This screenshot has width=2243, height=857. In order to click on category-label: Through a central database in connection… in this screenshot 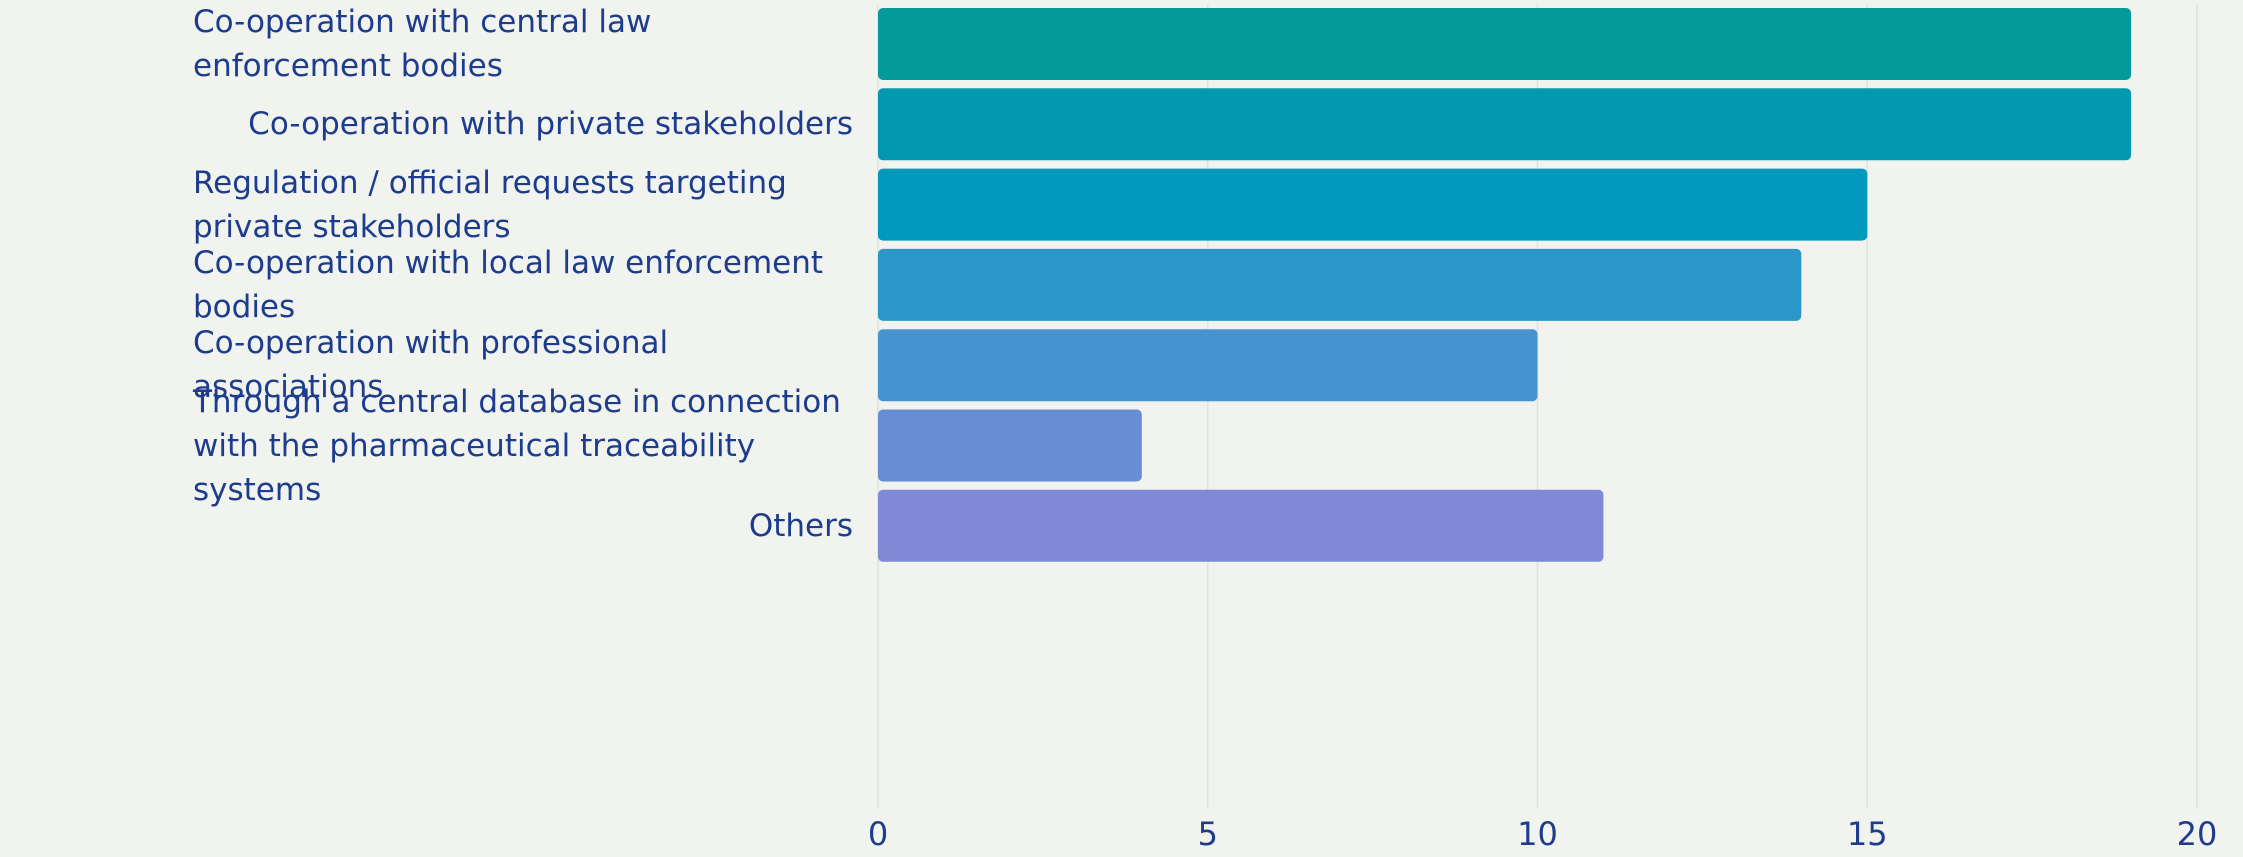, I will do `click(523, 446)`.